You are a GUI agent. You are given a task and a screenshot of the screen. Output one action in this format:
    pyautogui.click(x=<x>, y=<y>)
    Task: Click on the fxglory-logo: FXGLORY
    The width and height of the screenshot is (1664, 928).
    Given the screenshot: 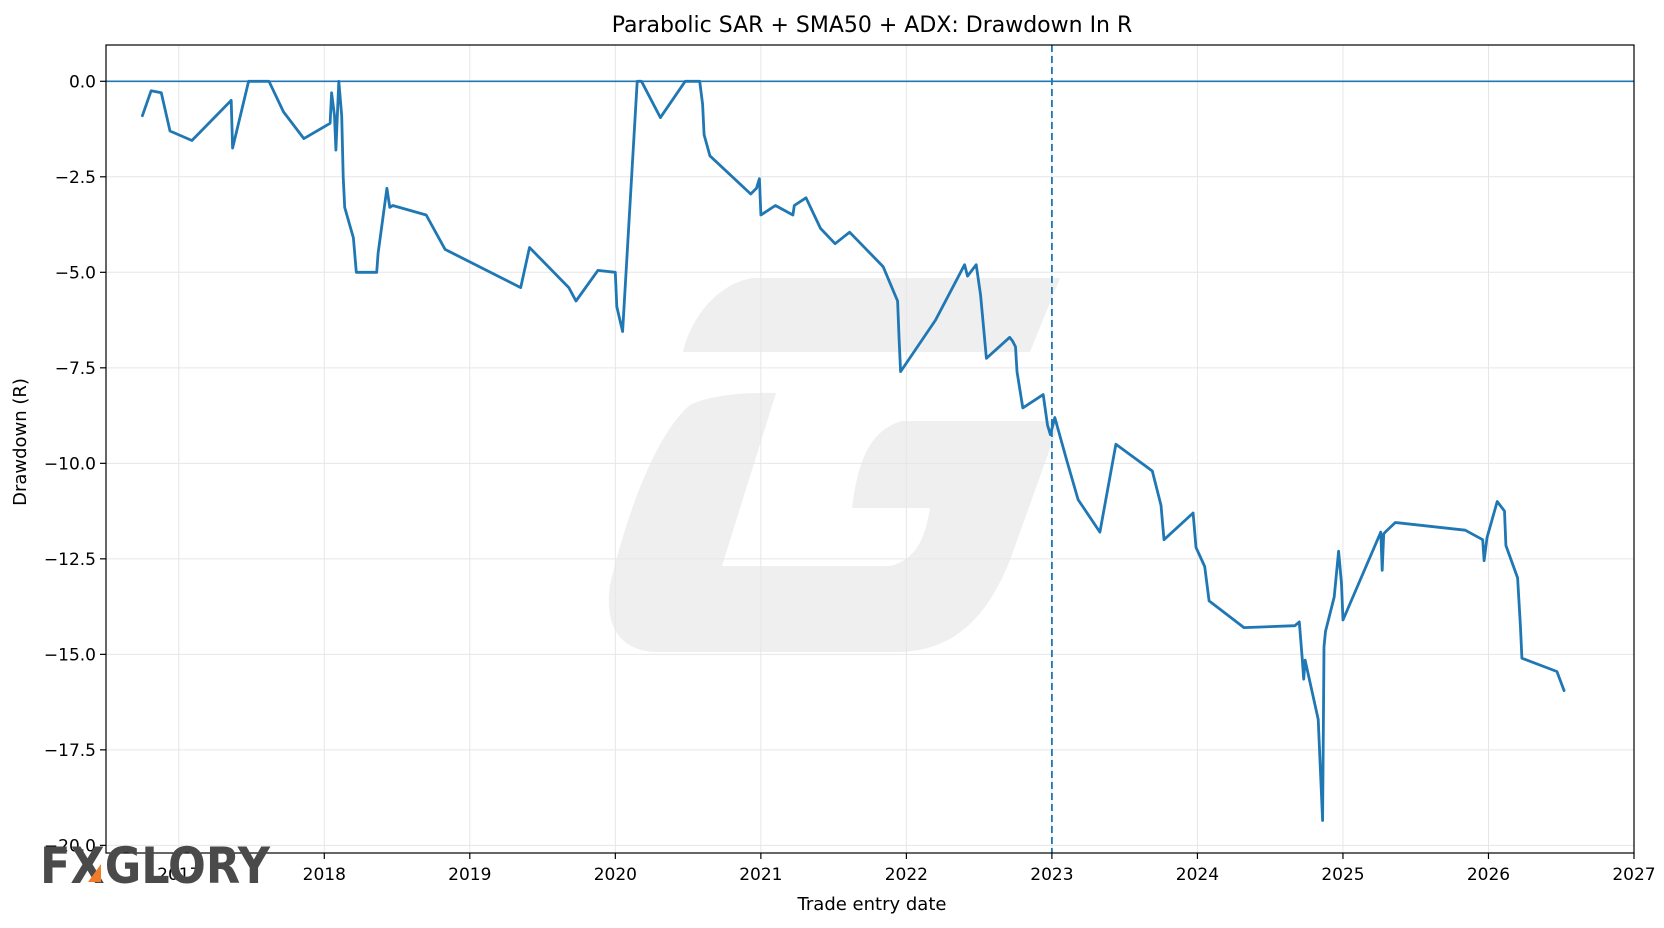 What is the action you would take?
    pyautogui.click(x=155, y=866)
    